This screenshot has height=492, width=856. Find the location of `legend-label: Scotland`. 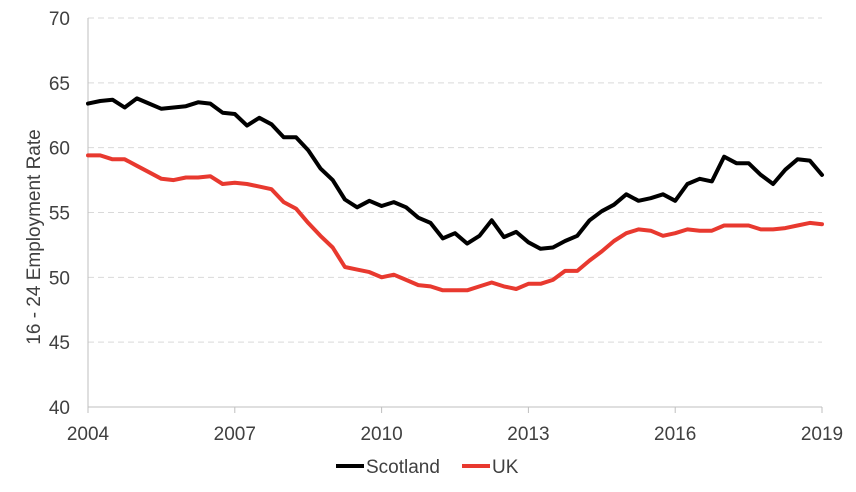

legend-label: Scotland is located at coordinates (403, 467).